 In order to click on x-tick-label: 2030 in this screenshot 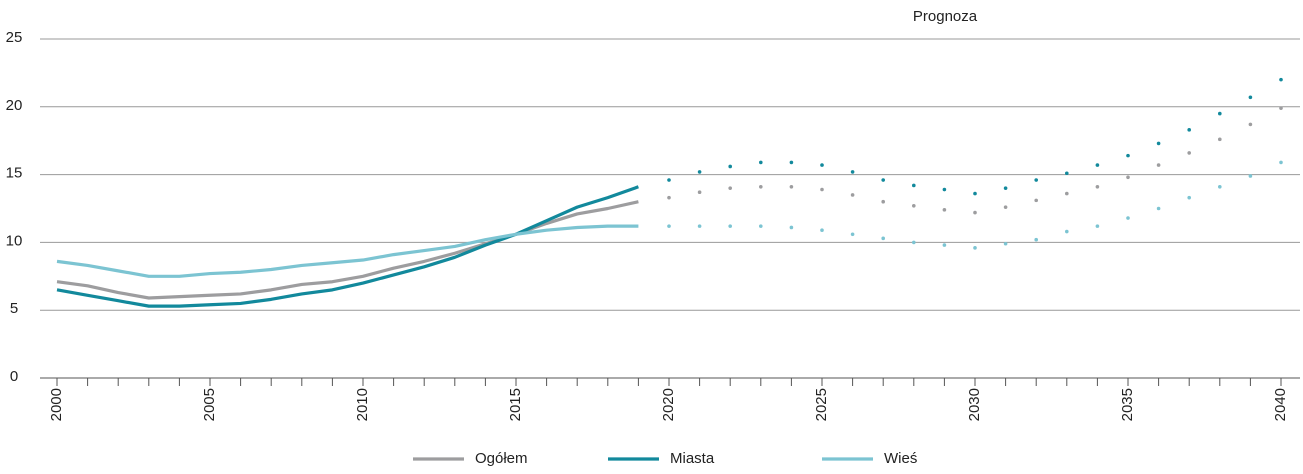, I will do `click(974, 404)`.